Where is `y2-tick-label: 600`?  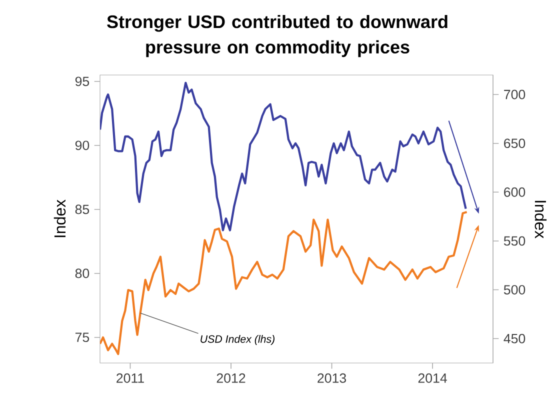 y2-tick-label: 600 is located at coordinates (515, 192).